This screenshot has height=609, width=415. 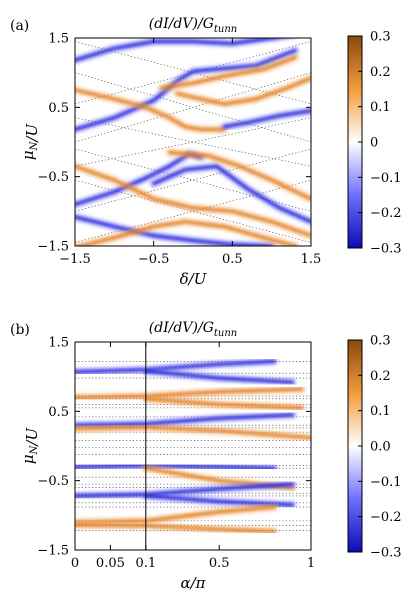 What do you see at coordinates (145, 563) in the screenshot?
I see `x-tick-label: 0.1` at bounding box center [145, 563].